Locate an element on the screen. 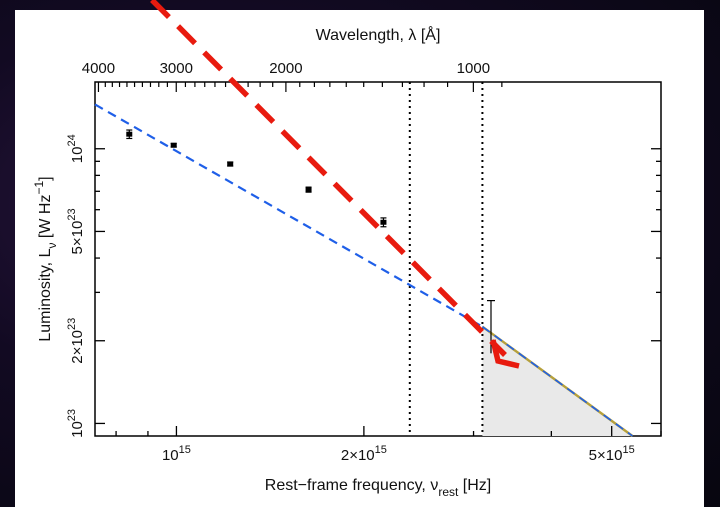  top-tick-label: 4000 is located at coordinates (98, 68).